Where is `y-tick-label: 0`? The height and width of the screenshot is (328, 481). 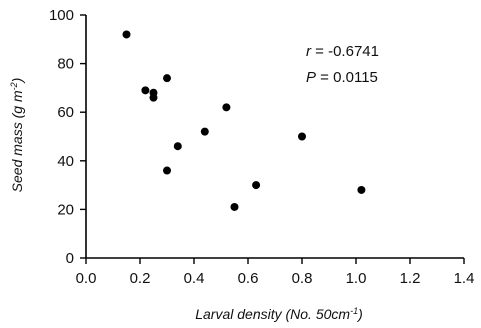 y-tick-label: 0 is located at coordinates (70, 258).